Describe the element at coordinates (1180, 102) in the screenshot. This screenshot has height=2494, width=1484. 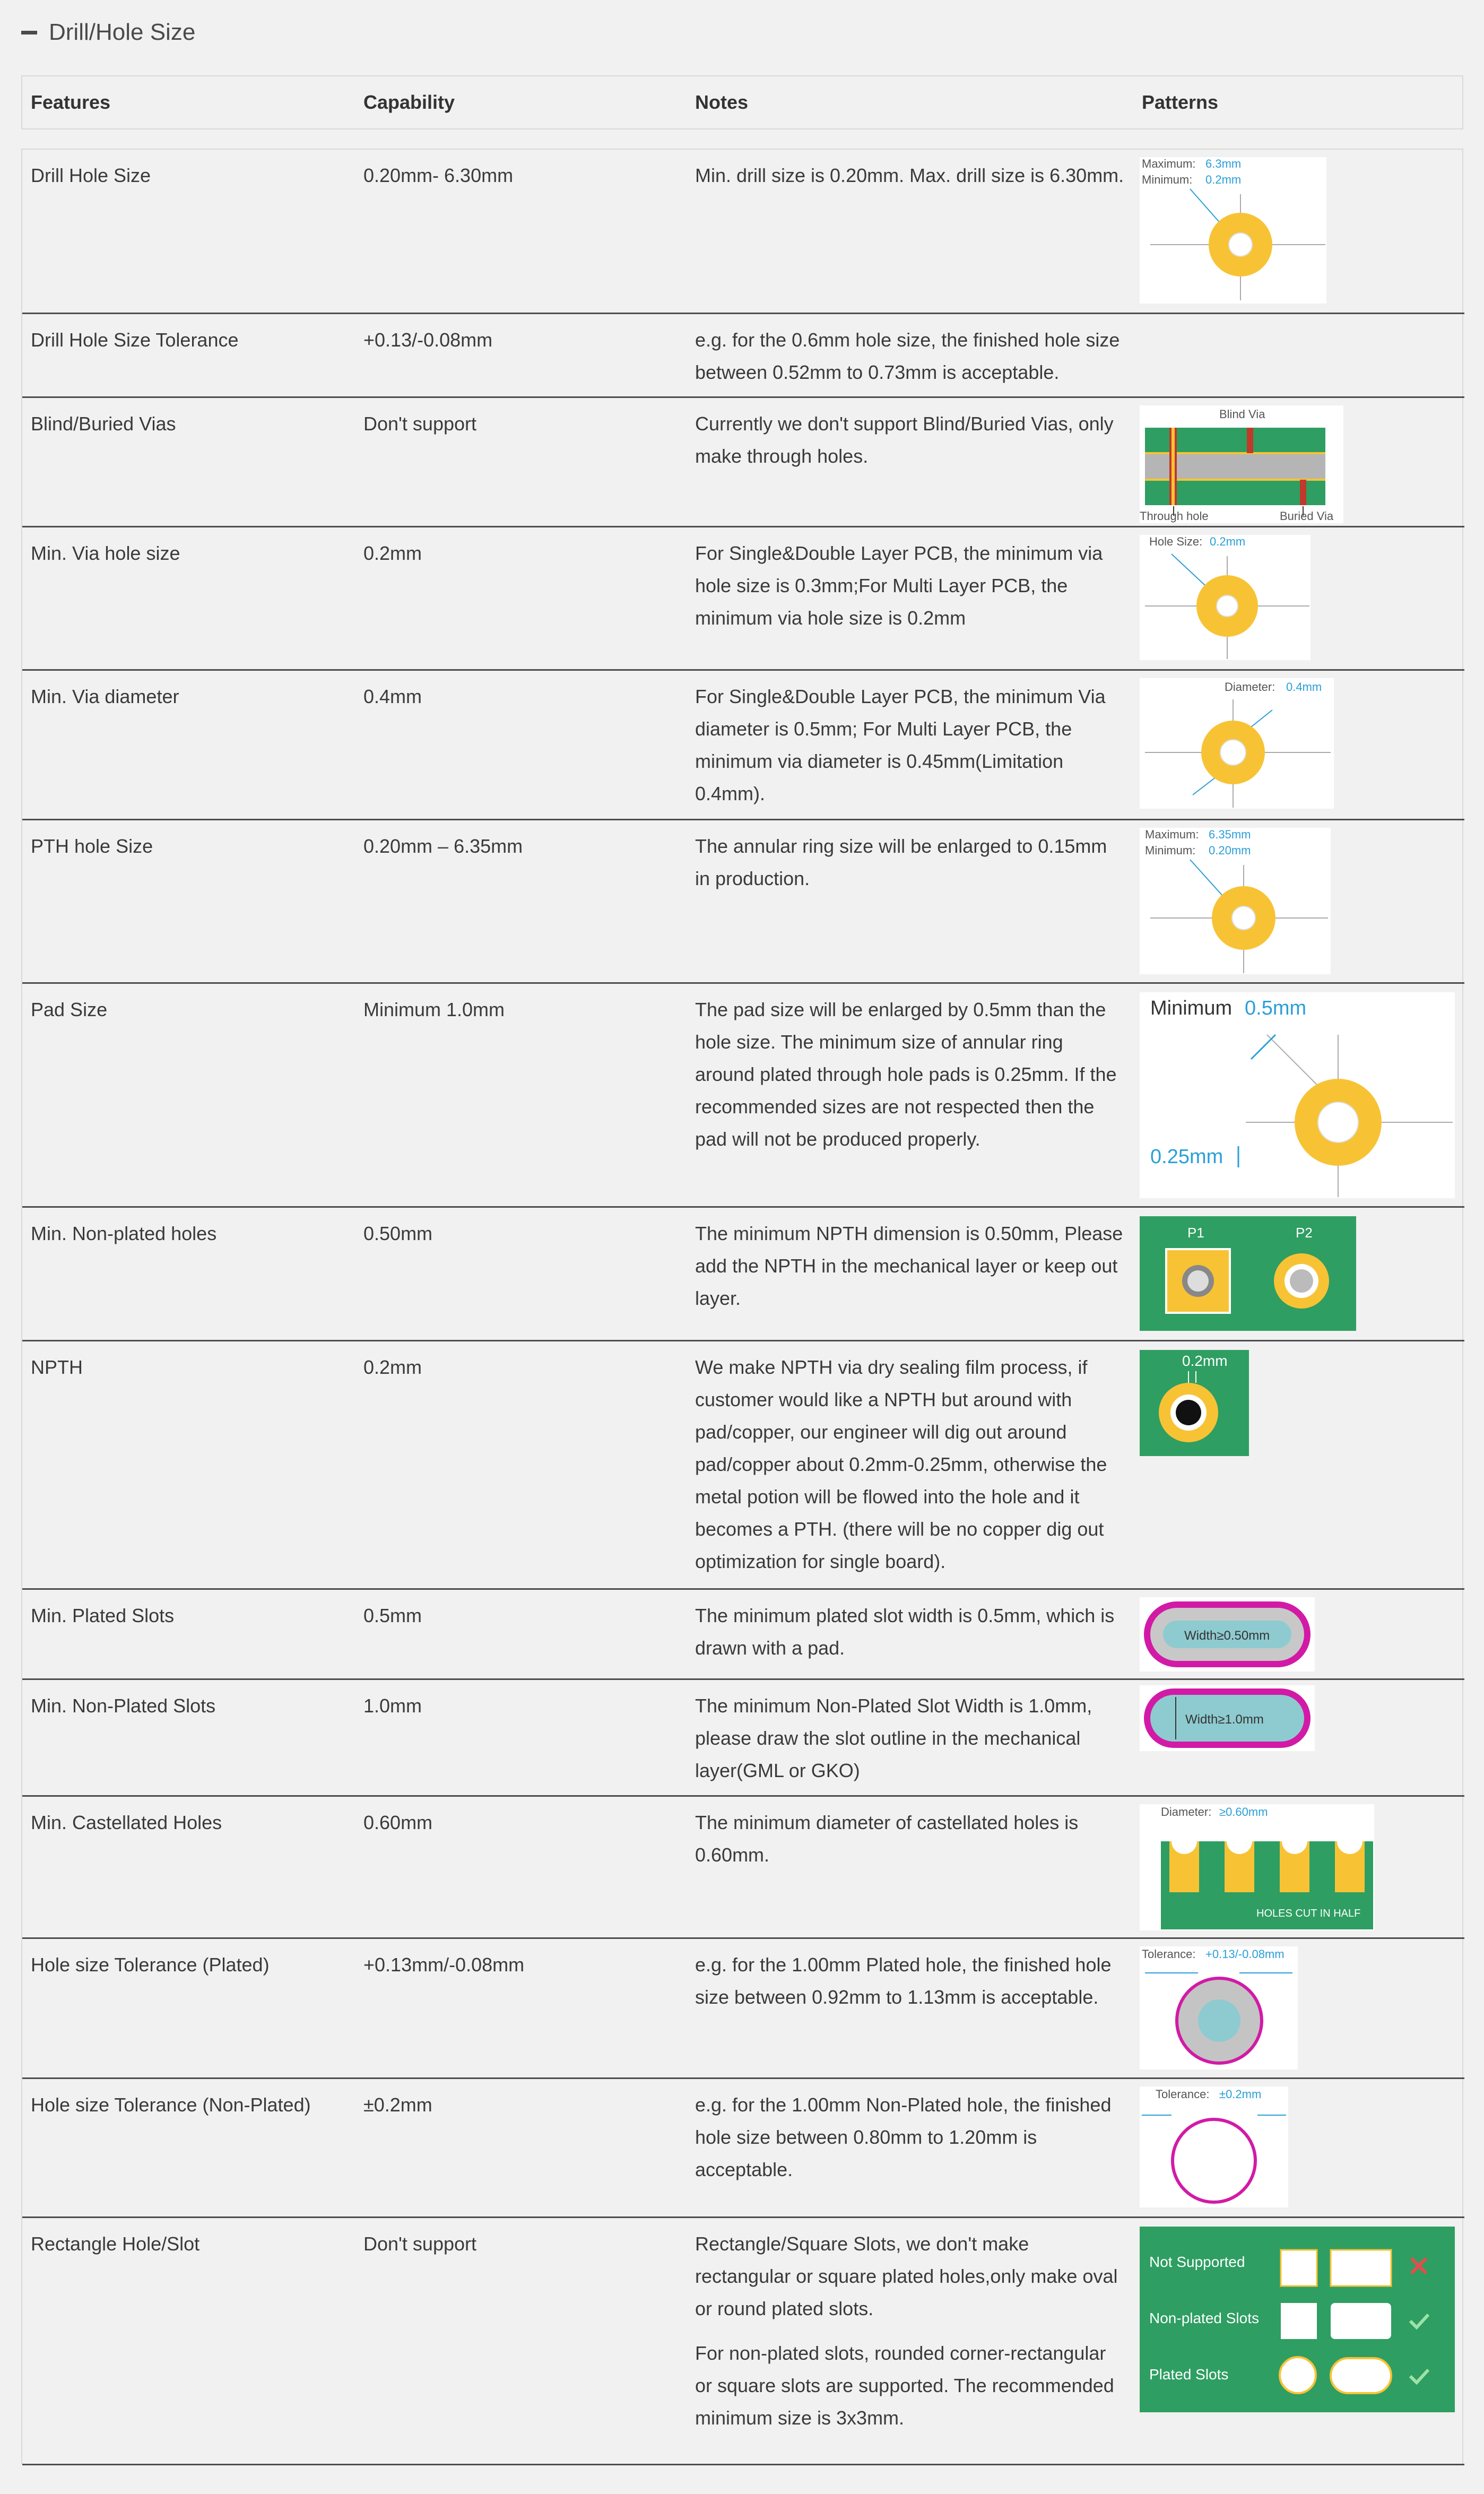
I see `header-patterns: Patterns` at that location.